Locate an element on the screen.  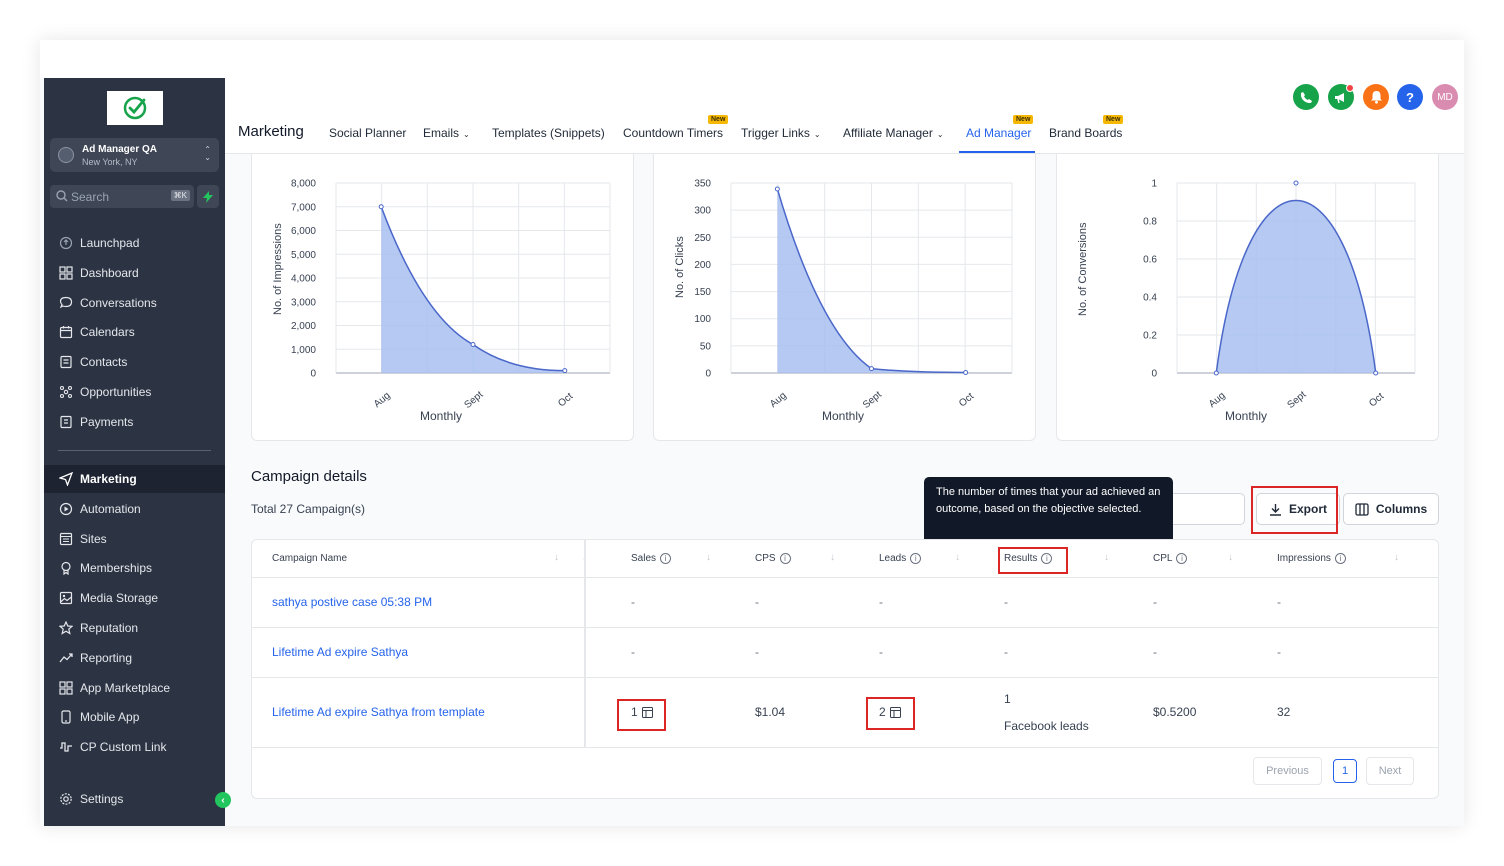
tab-ad-manager: Ad Manager is located at coordinates (999, 133).